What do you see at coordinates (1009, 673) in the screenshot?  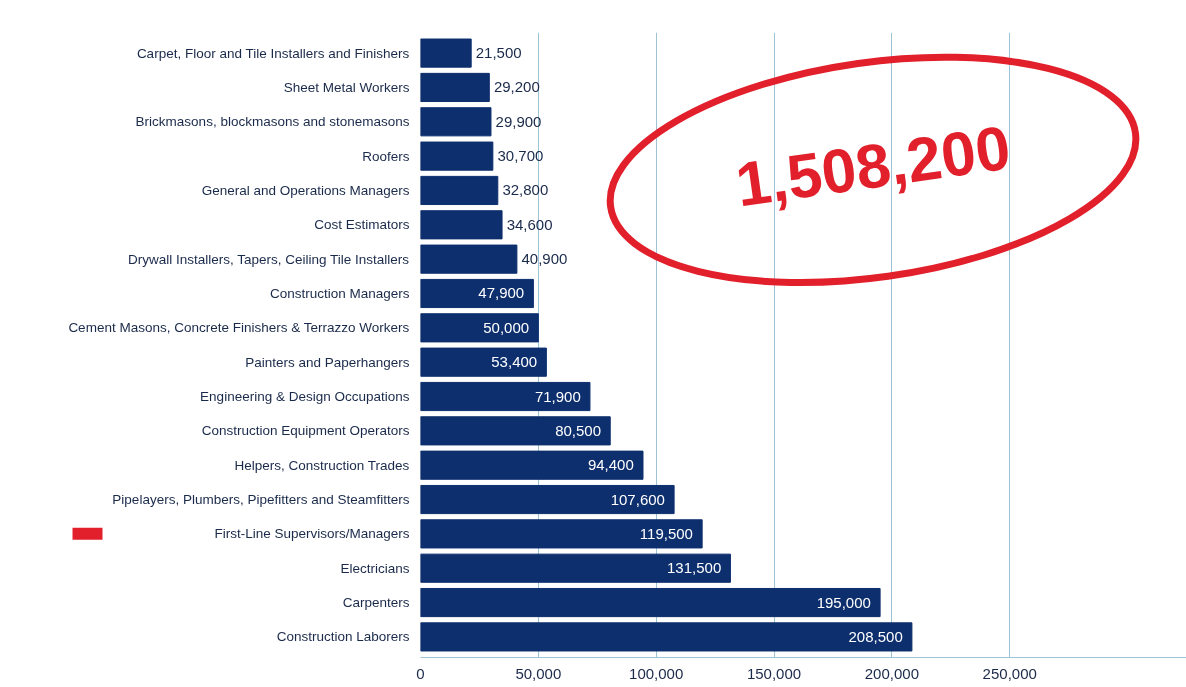 I see `x-tick-label: 250,000` at bounding box center [1009, 673].